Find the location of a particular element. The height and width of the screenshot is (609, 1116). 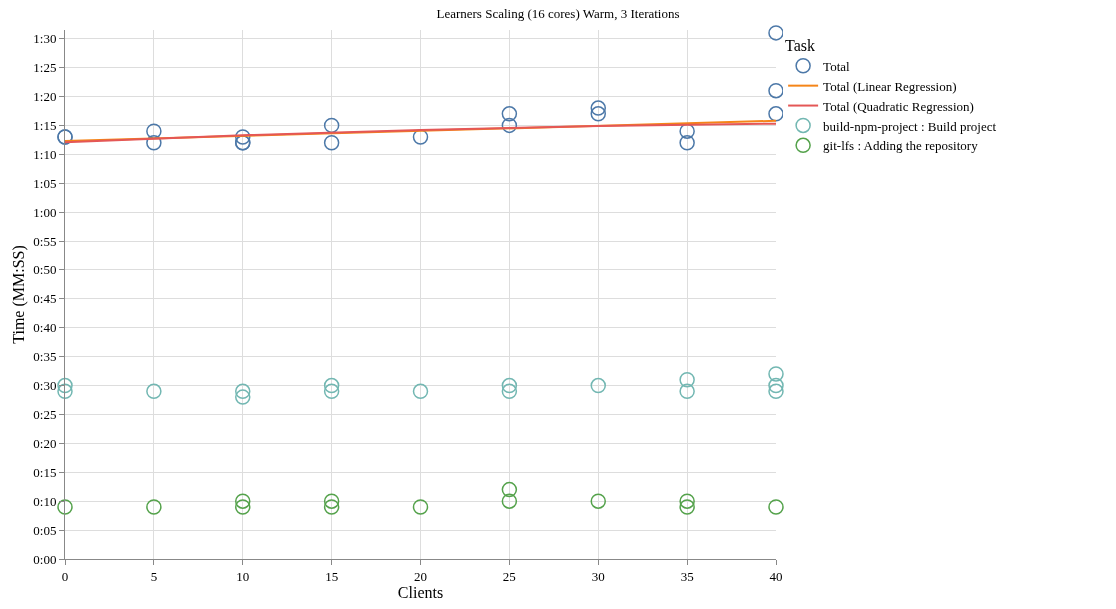

legend-label: git-lfs : Adding the repository is located at coordinates (901, 146).